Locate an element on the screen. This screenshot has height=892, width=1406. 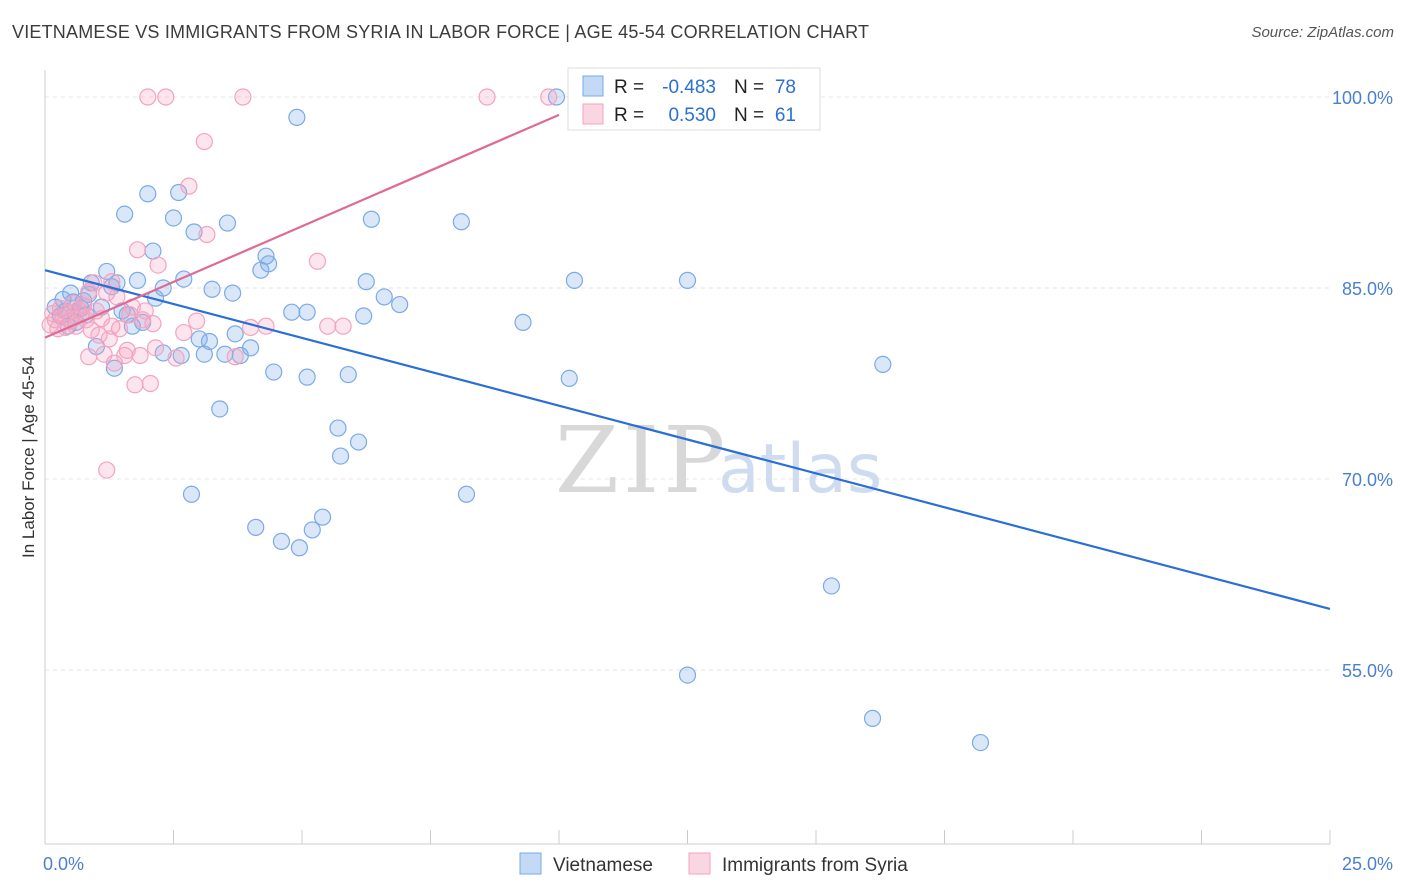
y-axis-label: In Labor Force | Age 45-54 is located at coordinates (28, 457).